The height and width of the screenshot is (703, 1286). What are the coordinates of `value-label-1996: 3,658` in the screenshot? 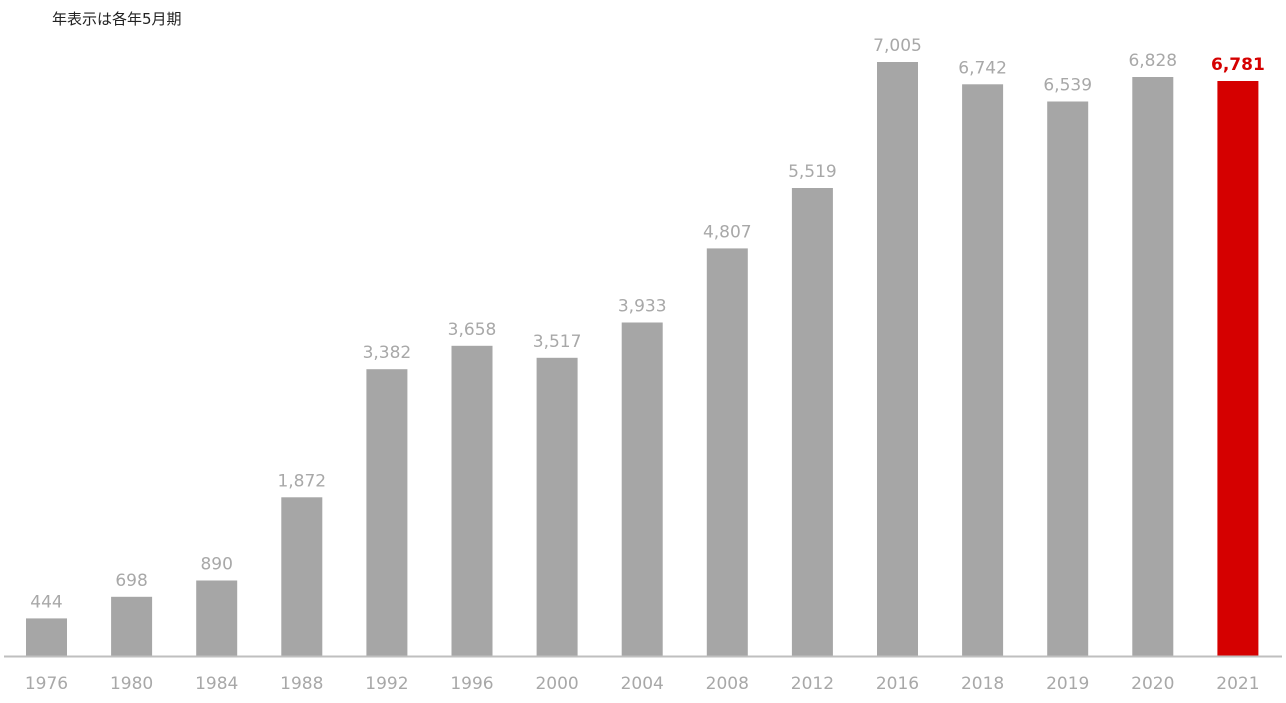 It's located at (472, 330).